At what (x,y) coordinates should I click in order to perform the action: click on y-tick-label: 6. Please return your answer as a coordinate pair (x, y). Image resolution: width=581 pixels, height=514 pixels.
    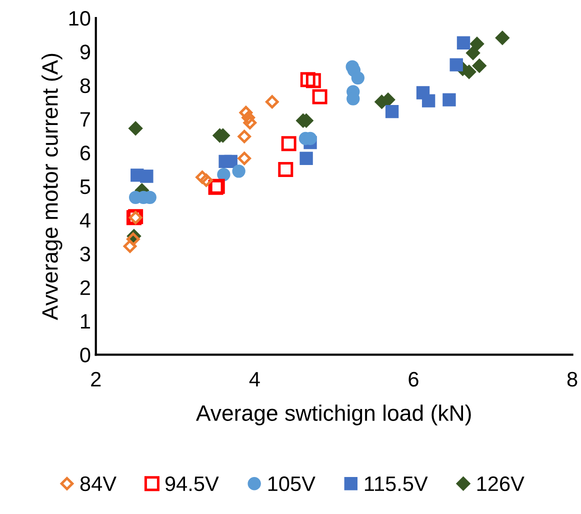
    Looking at the image, I should click on (85, 153).